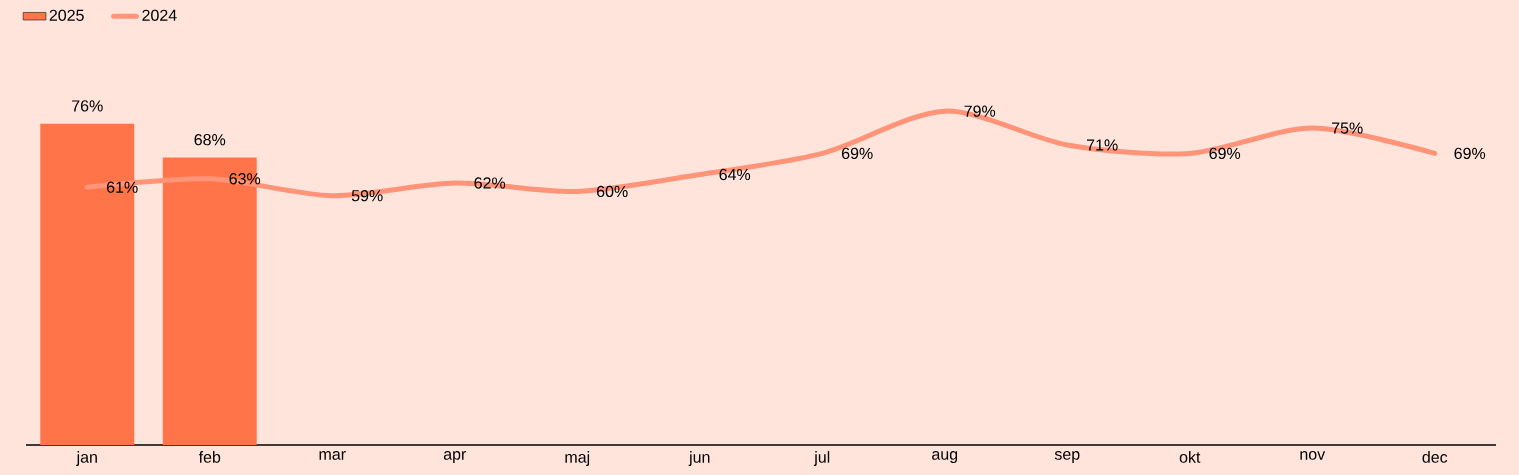 This screenshot has width=1519, height=475. I want to click on data-label: 68%, so click(210, 140).